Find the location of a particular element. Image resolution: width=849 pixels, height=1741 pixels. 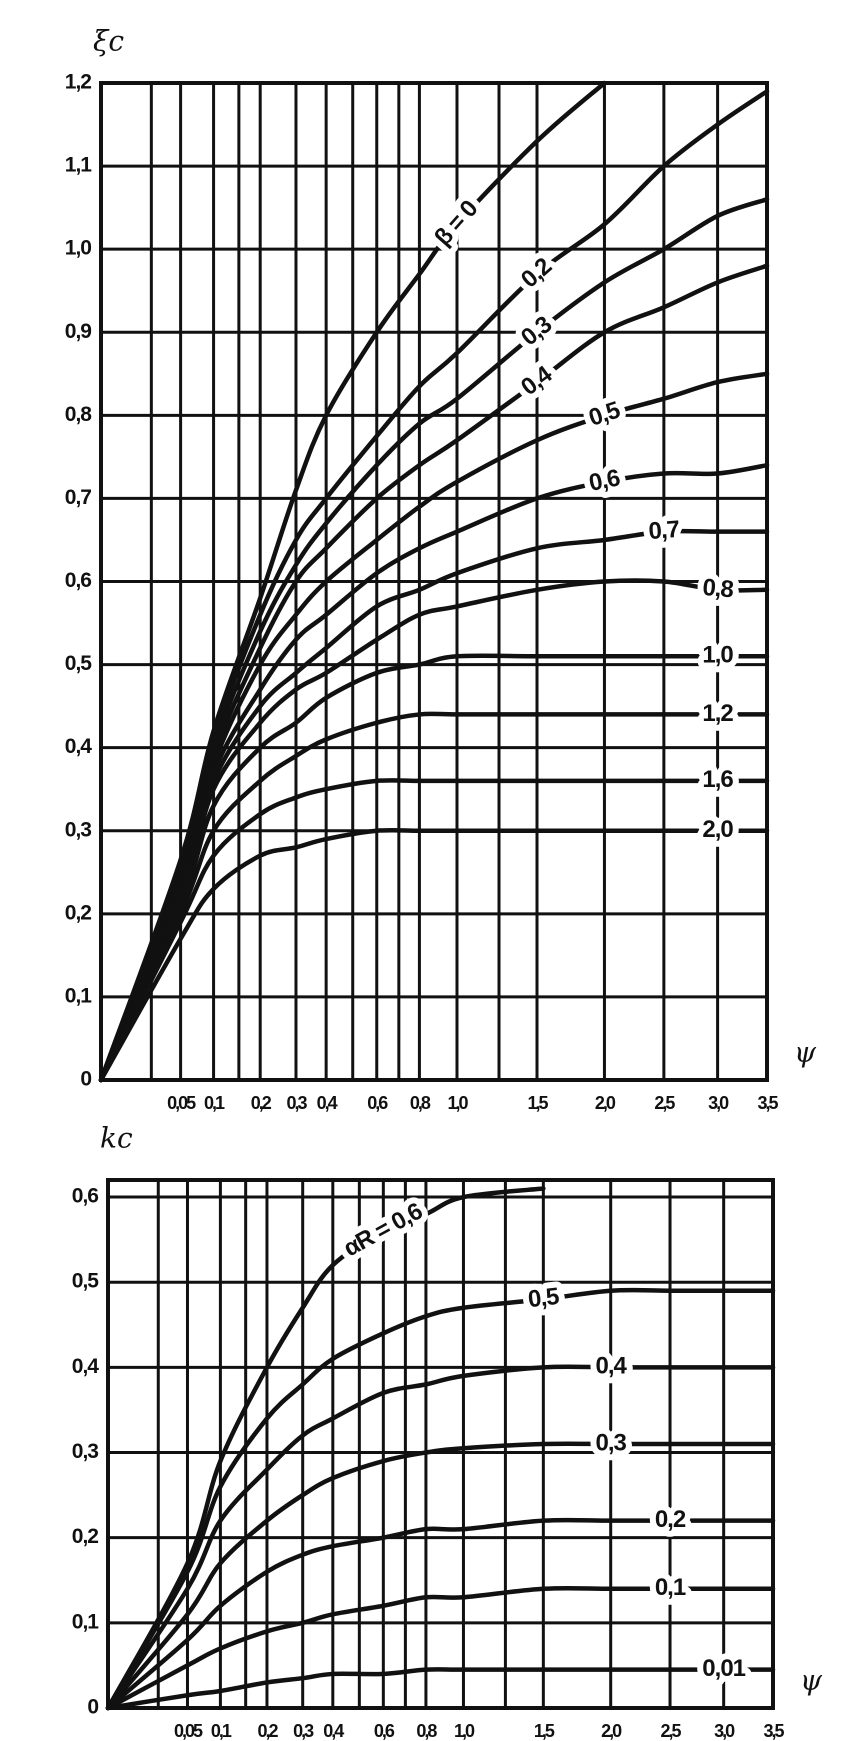

curve-label: 0,8 is located at coordinates (717, 588).